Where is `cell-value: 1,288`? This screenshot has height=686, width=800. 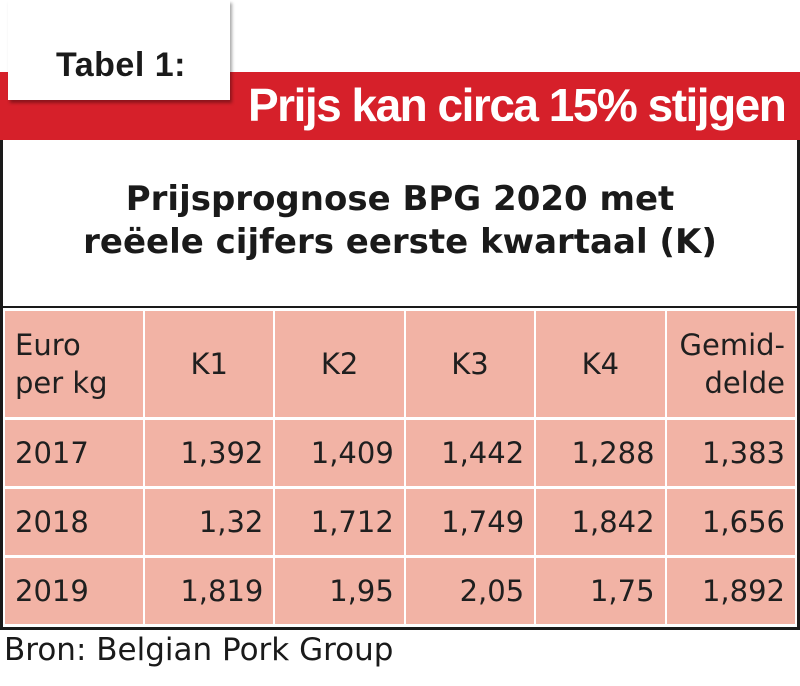 cell-value: 1,288 is located at coordinates (600, 453).